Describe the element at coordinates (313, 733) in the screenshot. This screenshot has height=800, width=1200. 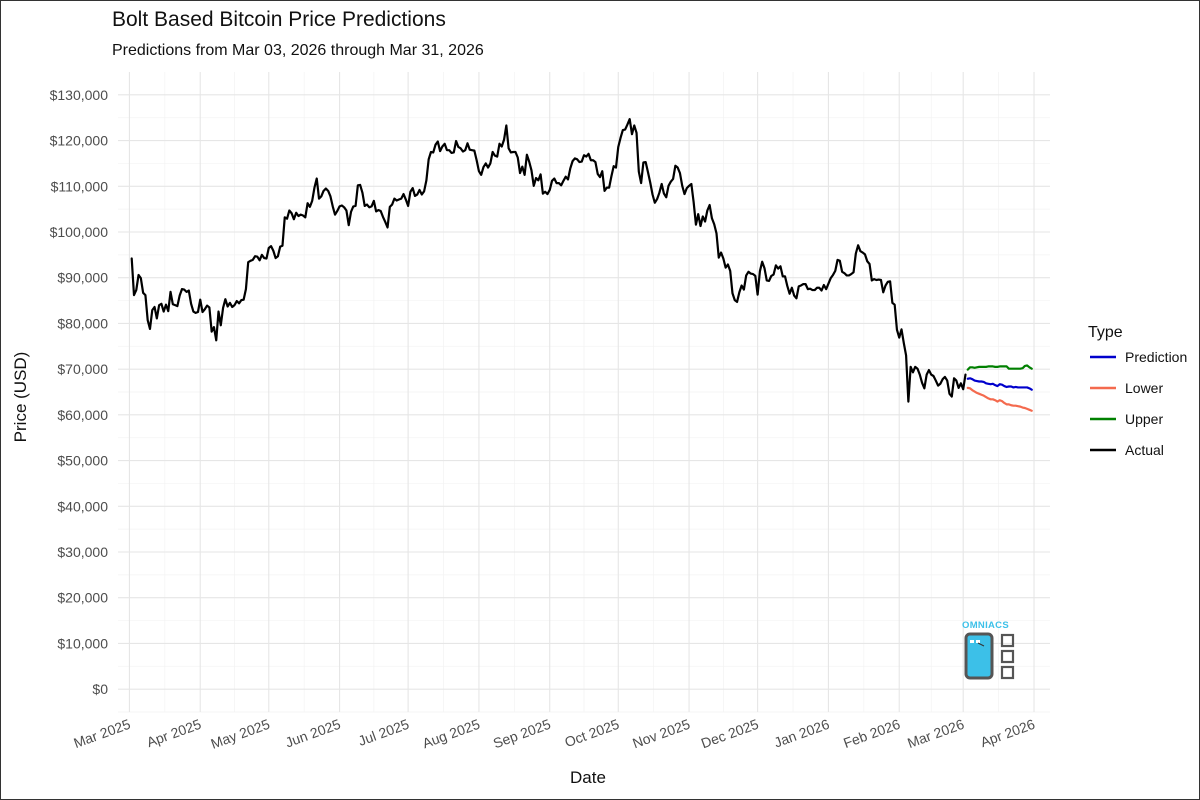
I see `x-tick-label: Jun 2025` at that location.